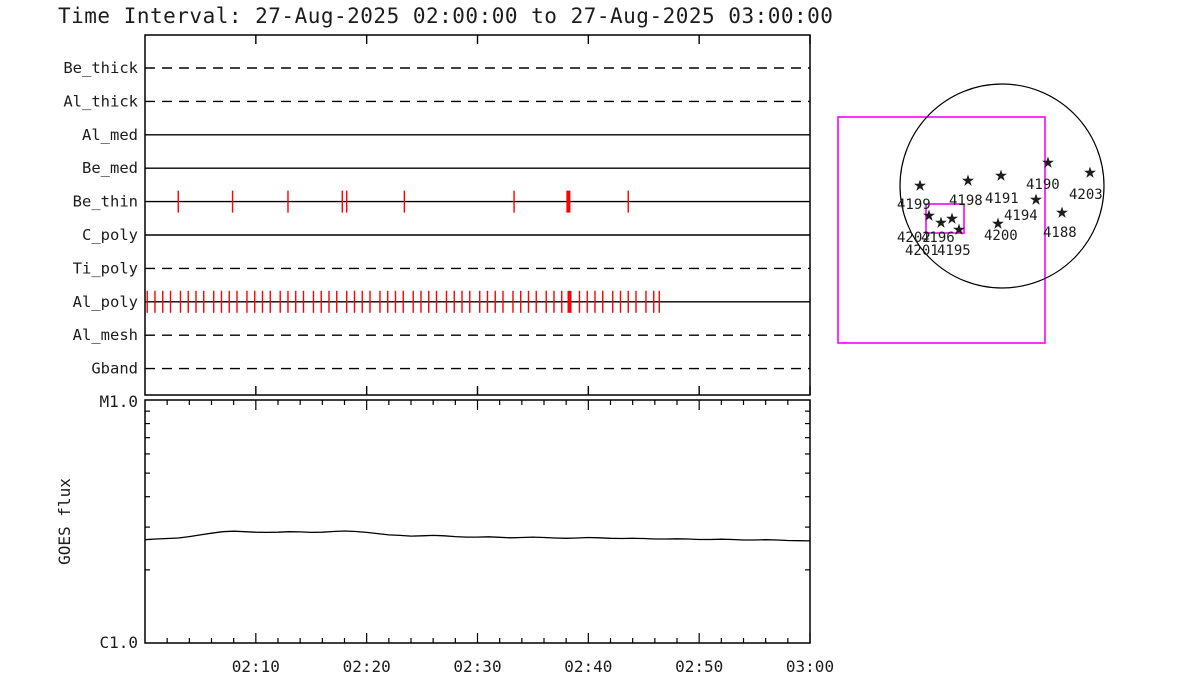 The width and height of the screenshot is (1200, 700). Describe the element at coordinates (114, 369) in the screenshot. I see `filter-row-label: Gband` at that location.